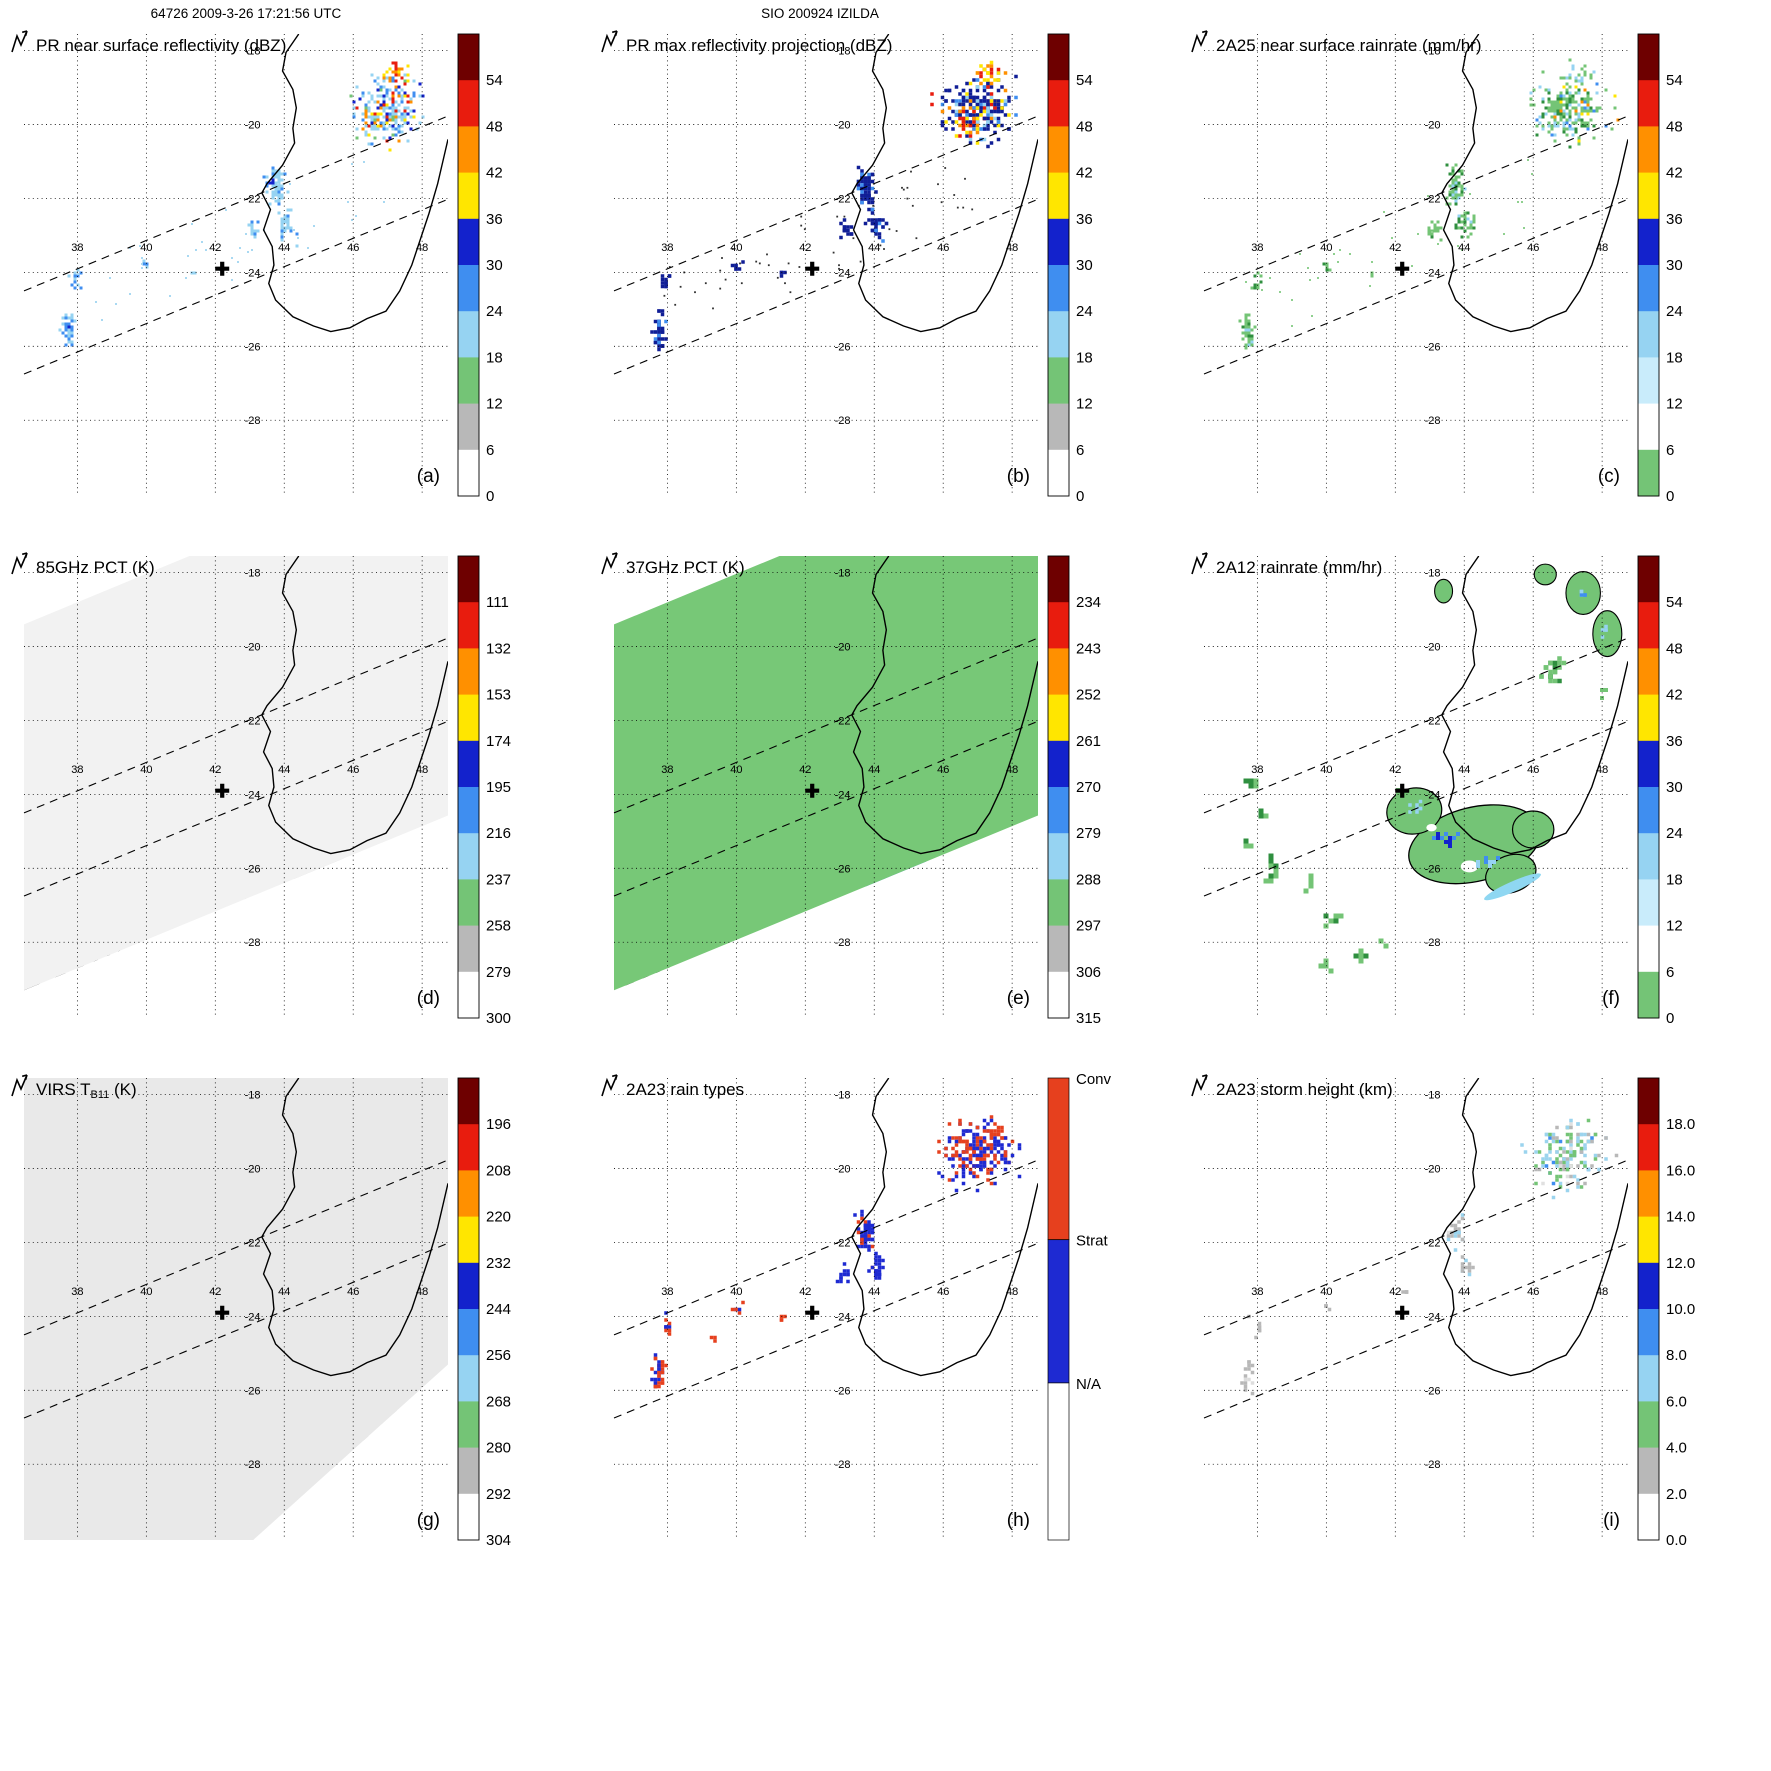  I want to click on colorbar-tick-label: 268, so click(498, 1401).